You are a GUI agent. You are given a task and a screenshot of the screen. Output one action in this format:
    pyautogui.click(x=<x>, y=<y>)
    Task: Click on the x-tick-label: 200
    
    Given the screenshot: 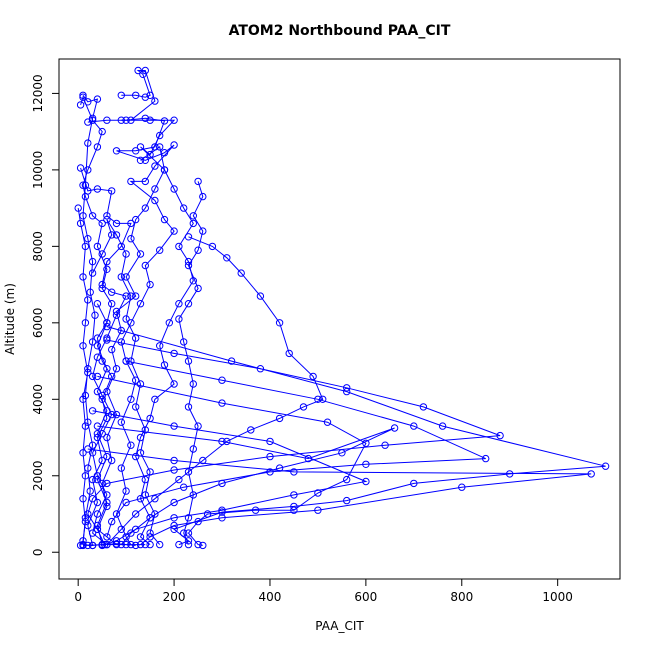 What is the action you would take?
    pyautogui.click(x=174, y=597)
    